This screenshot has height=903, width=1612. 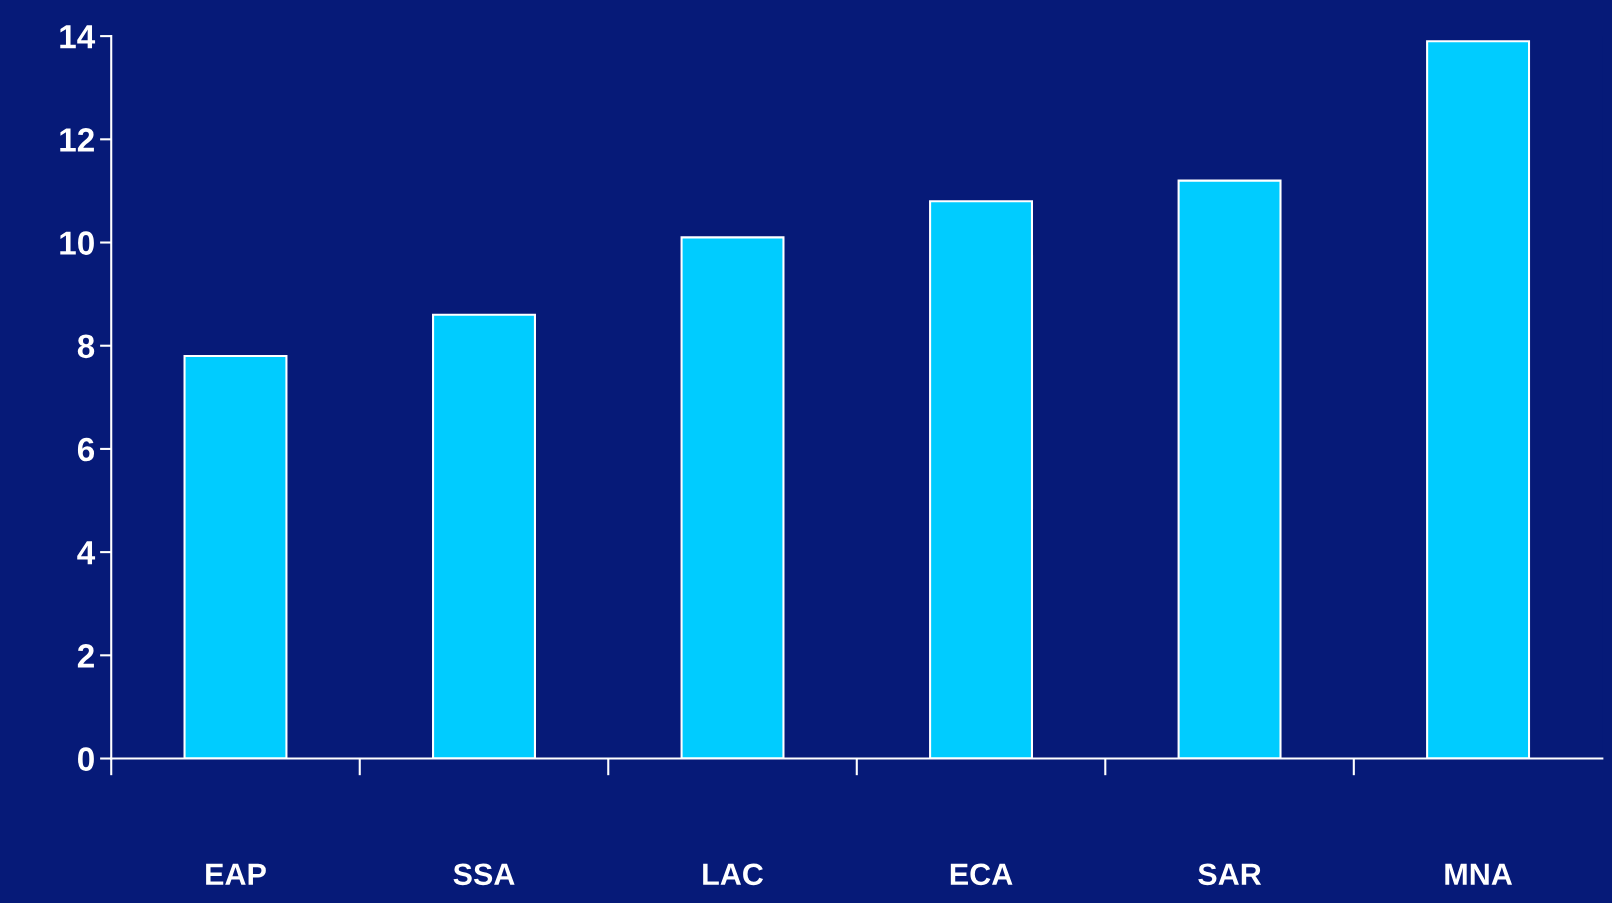 I want to click on x-tick-label: ECA, so click(x=981, y=874).